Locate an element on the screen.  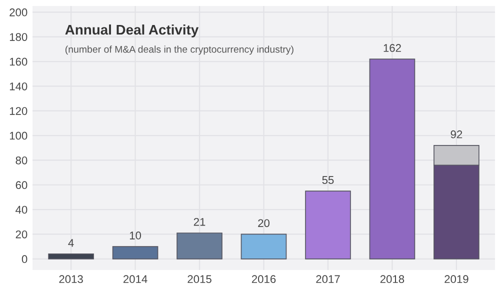
y-tick-label: 120 is located at coordinates (19, 111).